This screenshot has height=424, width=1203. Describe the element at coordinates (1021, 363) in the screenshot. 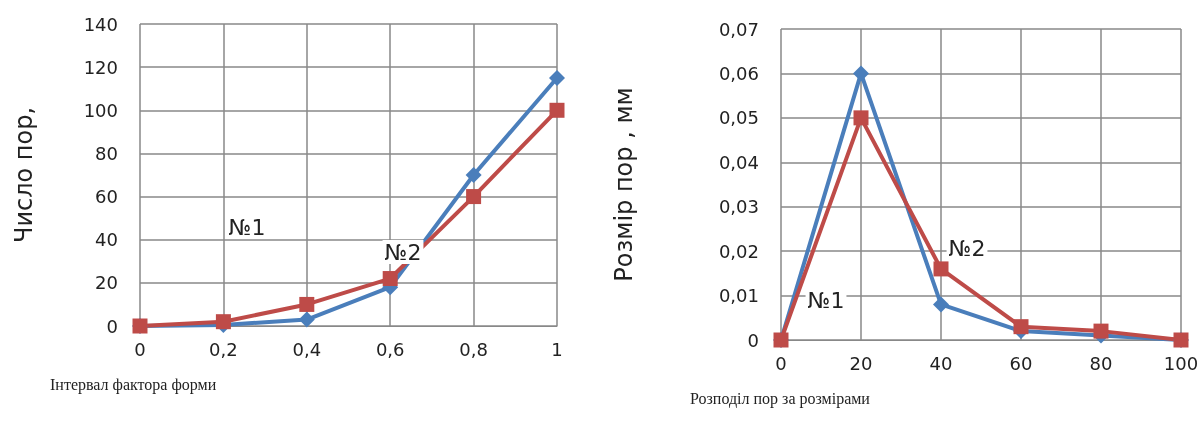

I see `x-tick-label: 60` at that location.